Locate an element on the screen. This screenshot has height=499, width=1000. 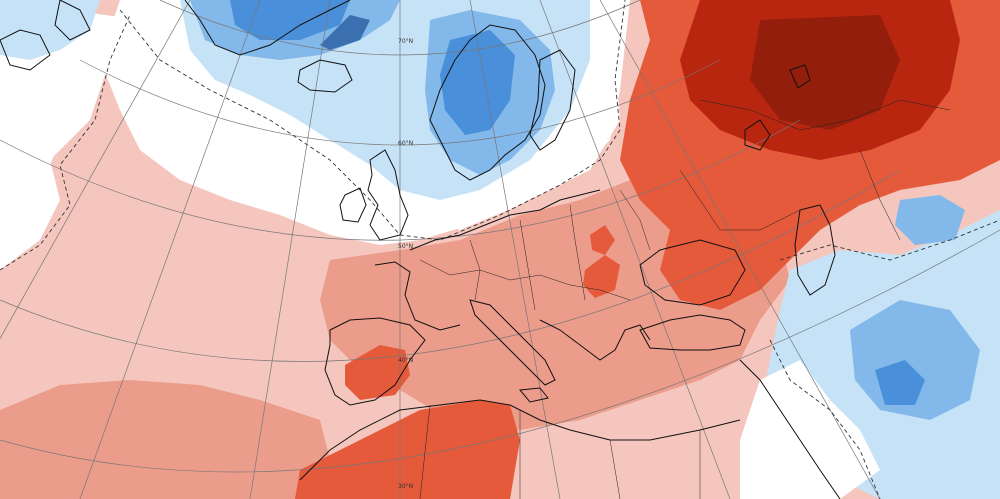
anomaly-strong-cold-scandinavia is located at coordinates (477, 82).